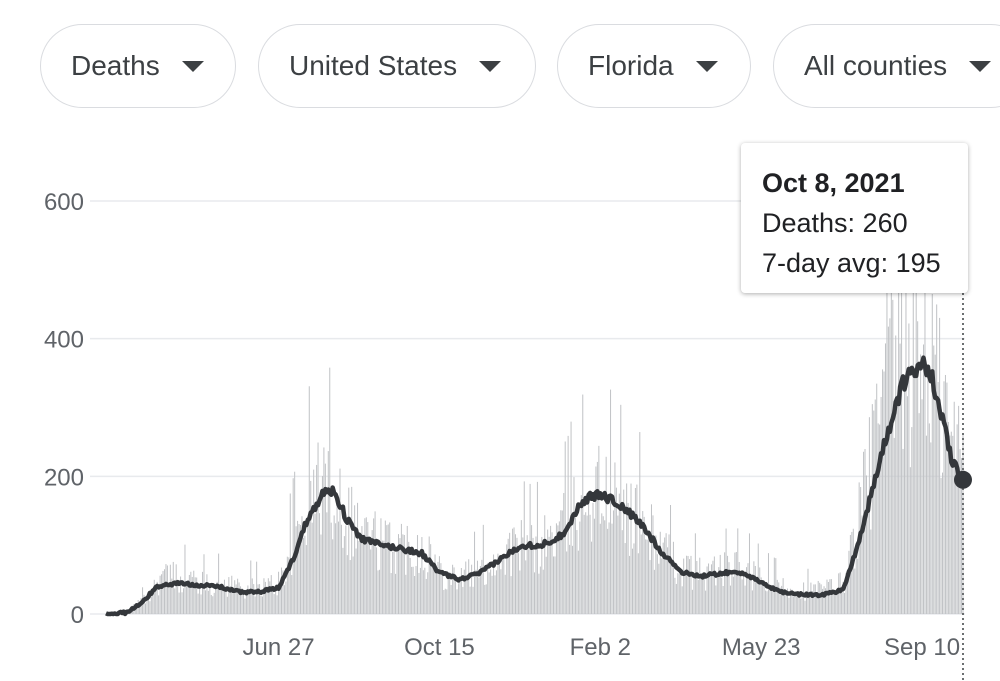  Describe the element at coordinates (706, 66) in the screenshot. I see `caret-down-icon` at that location.